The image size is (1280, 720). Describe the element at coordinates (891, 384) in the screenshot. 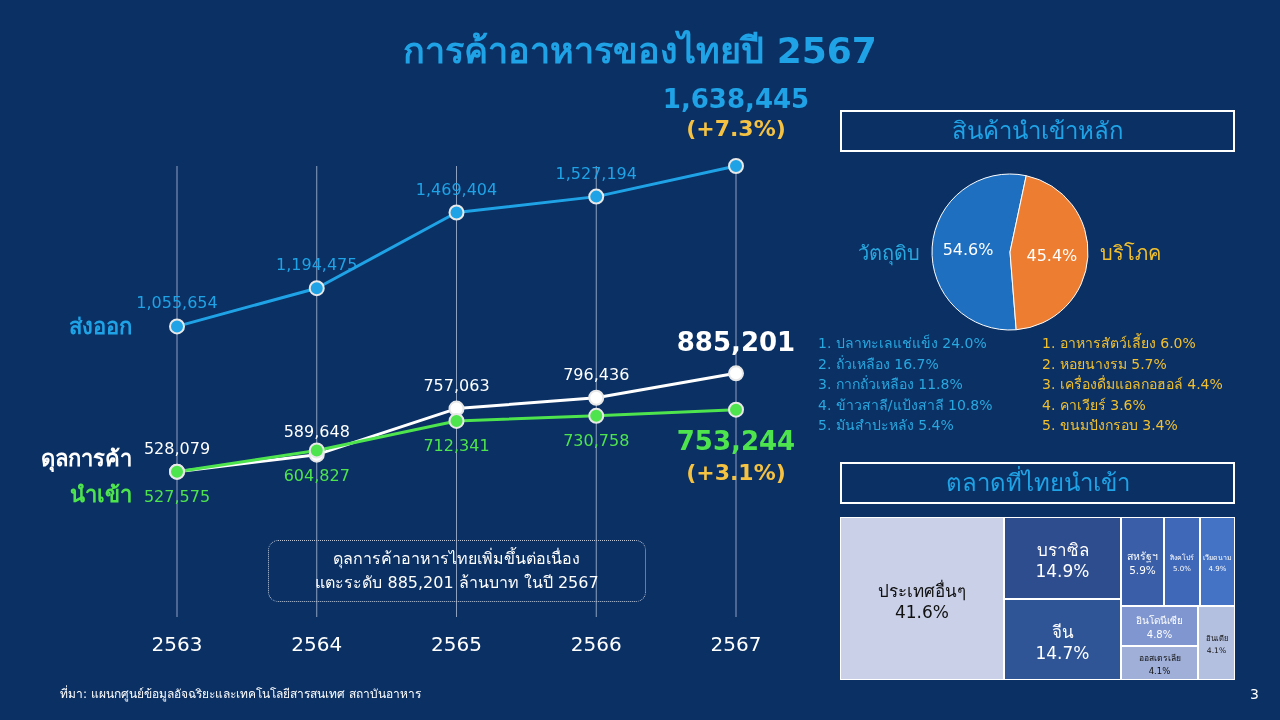

I see `text: 3. กากถั่วเหลือง 11.8%` at that location.